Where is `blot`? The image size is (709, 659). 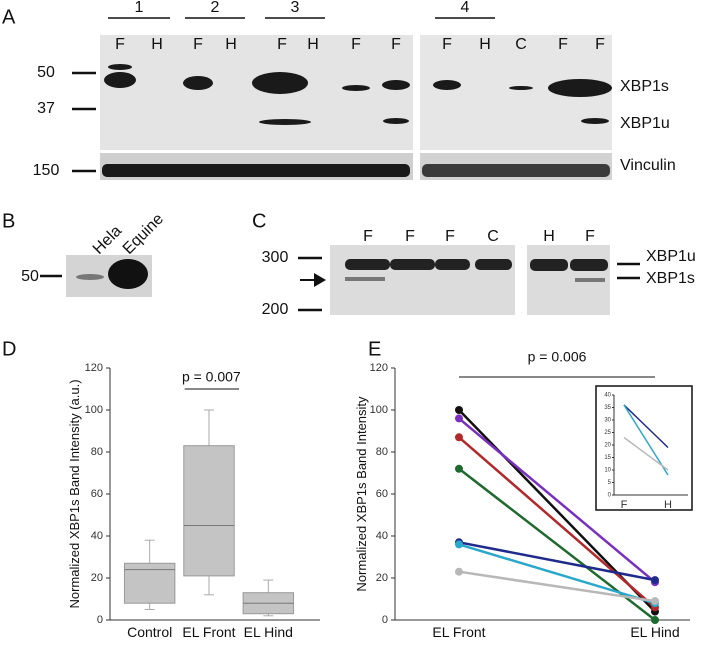
blot is located at coordinates (256, 92).